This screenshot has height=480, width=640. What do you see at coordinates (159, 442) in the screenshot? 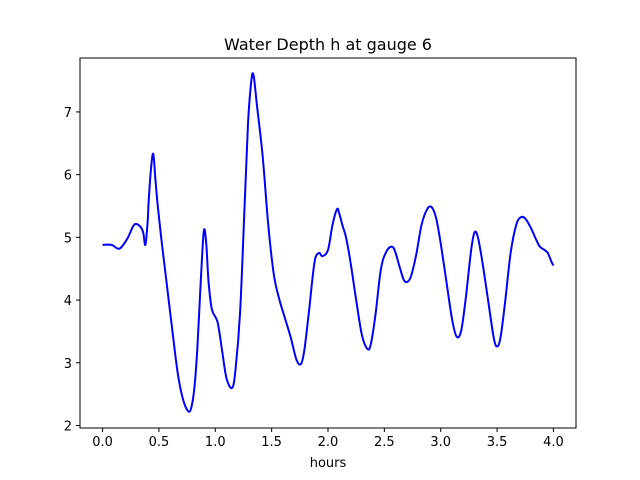
I see `x-tick-label: 0.5` at bounding box center [159, 442].